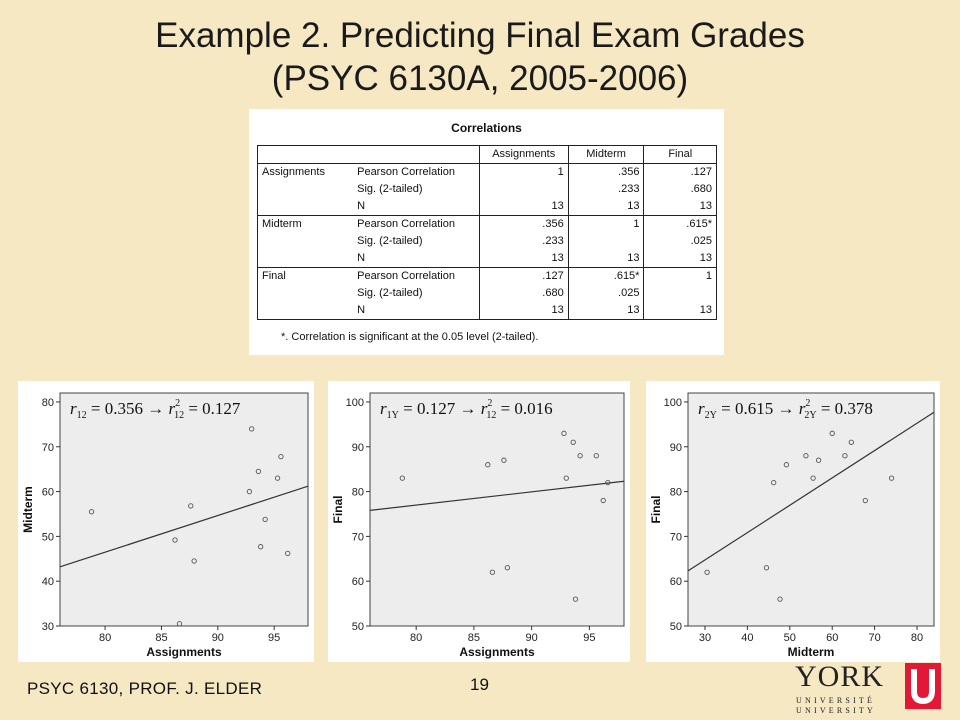 The width and height of the screenshot is (960, 720). What do you see at coordinates (836, 700) in the screenshot?
I see `logo-line-fr: UNIVERSITÉ` at bounding box center [836, 700].